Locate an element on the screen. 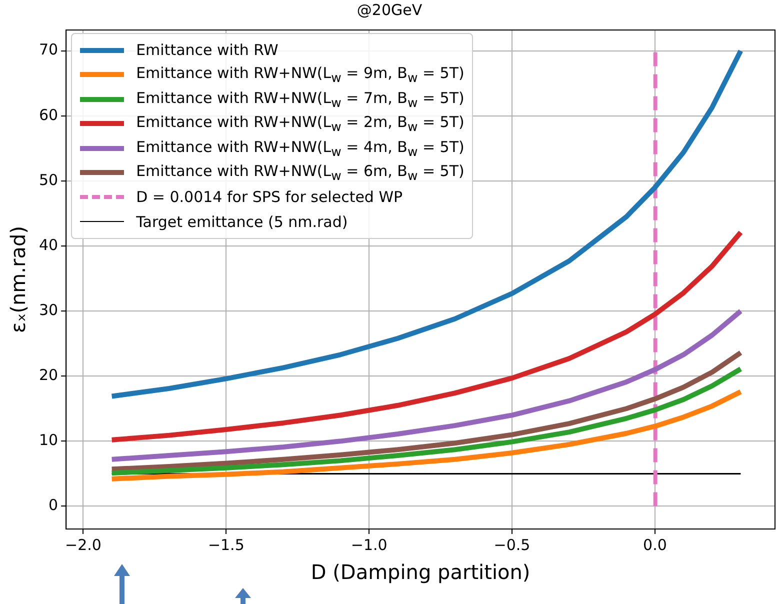  legend-label: Emittance with RW+NW(L$_{w}$ = 7m, B$_{w}$ = 5T) is located at coordinates (300, 99).